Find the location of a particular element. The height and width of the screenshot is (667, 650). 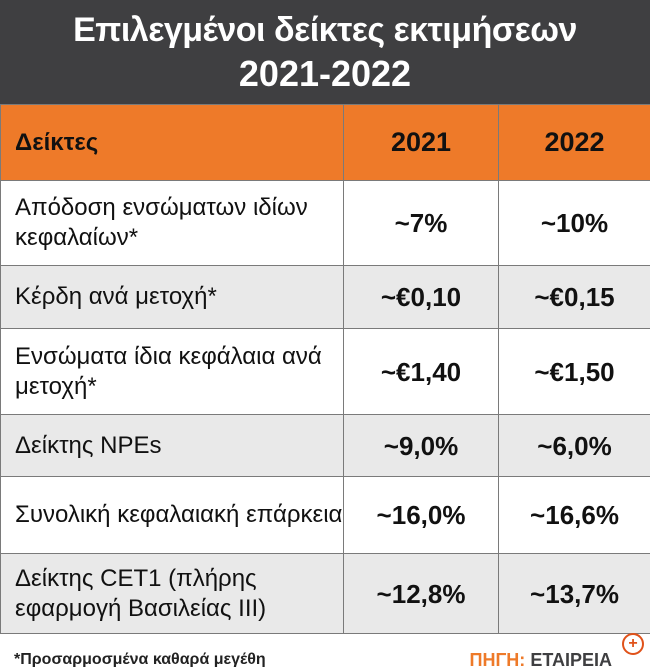

header-row: Δείκτες 2021 2022 is located at coordinates (325, 142).